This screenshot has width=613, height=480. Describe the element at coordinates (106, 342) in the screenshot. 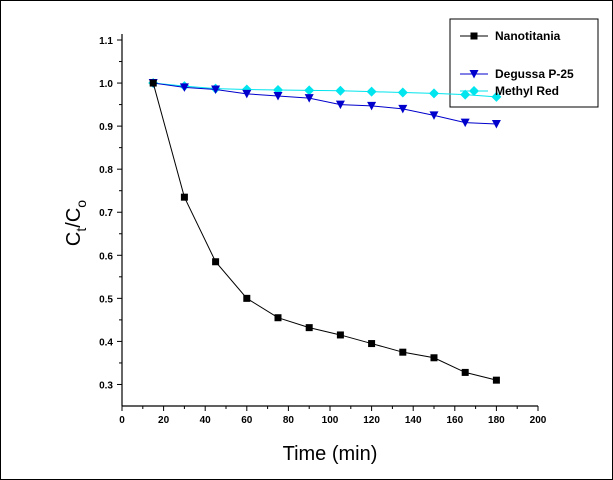

I see `y-tick-label: 0.4` at that location.